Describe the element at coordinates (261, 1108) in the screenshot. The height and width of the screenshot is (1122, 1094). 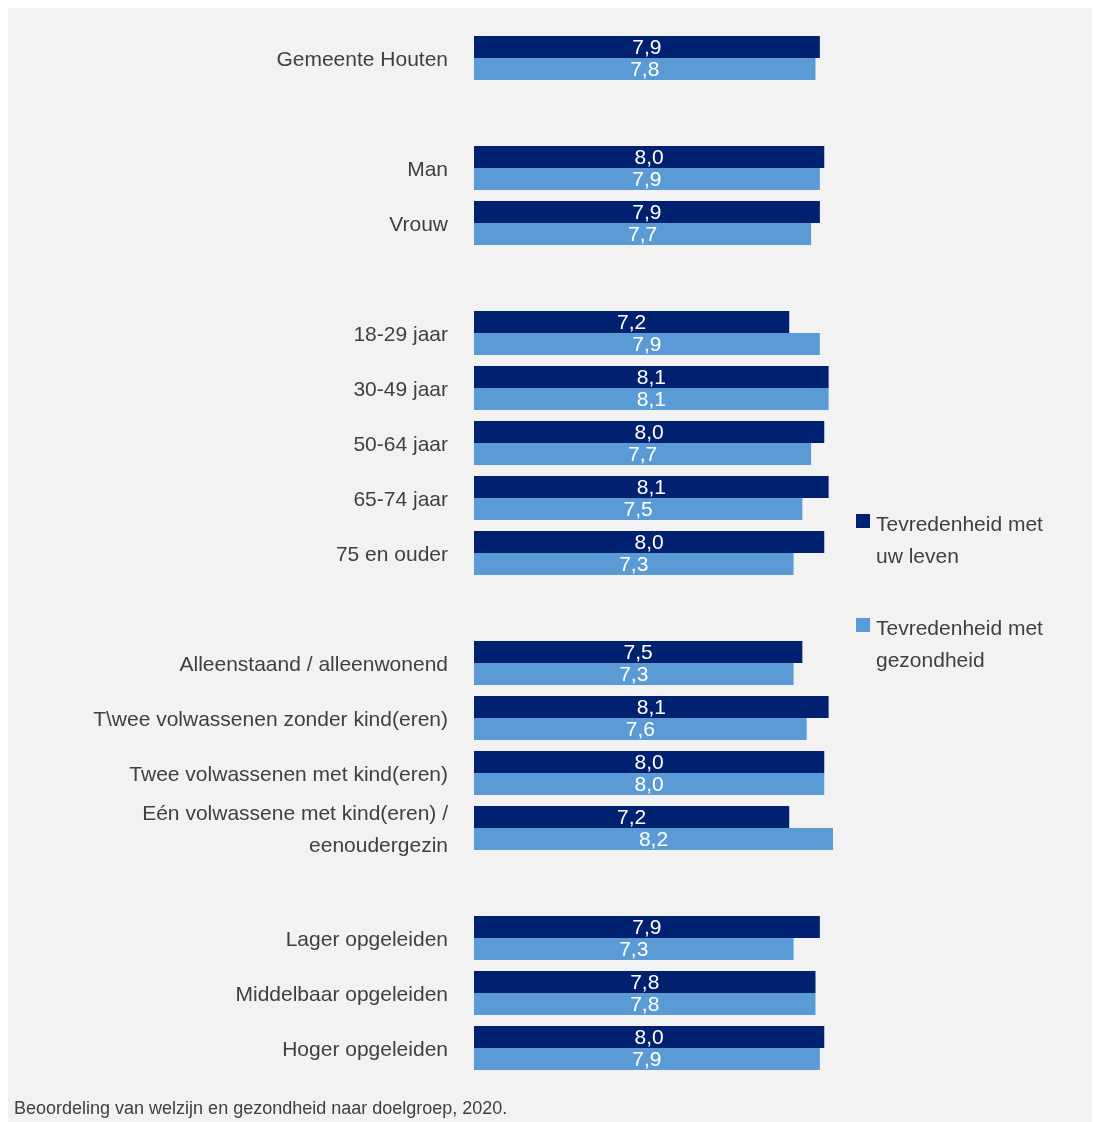
I see `text: Beoordeling van welzijn en gezondheid naar doelgroep, 2020.` at that location.